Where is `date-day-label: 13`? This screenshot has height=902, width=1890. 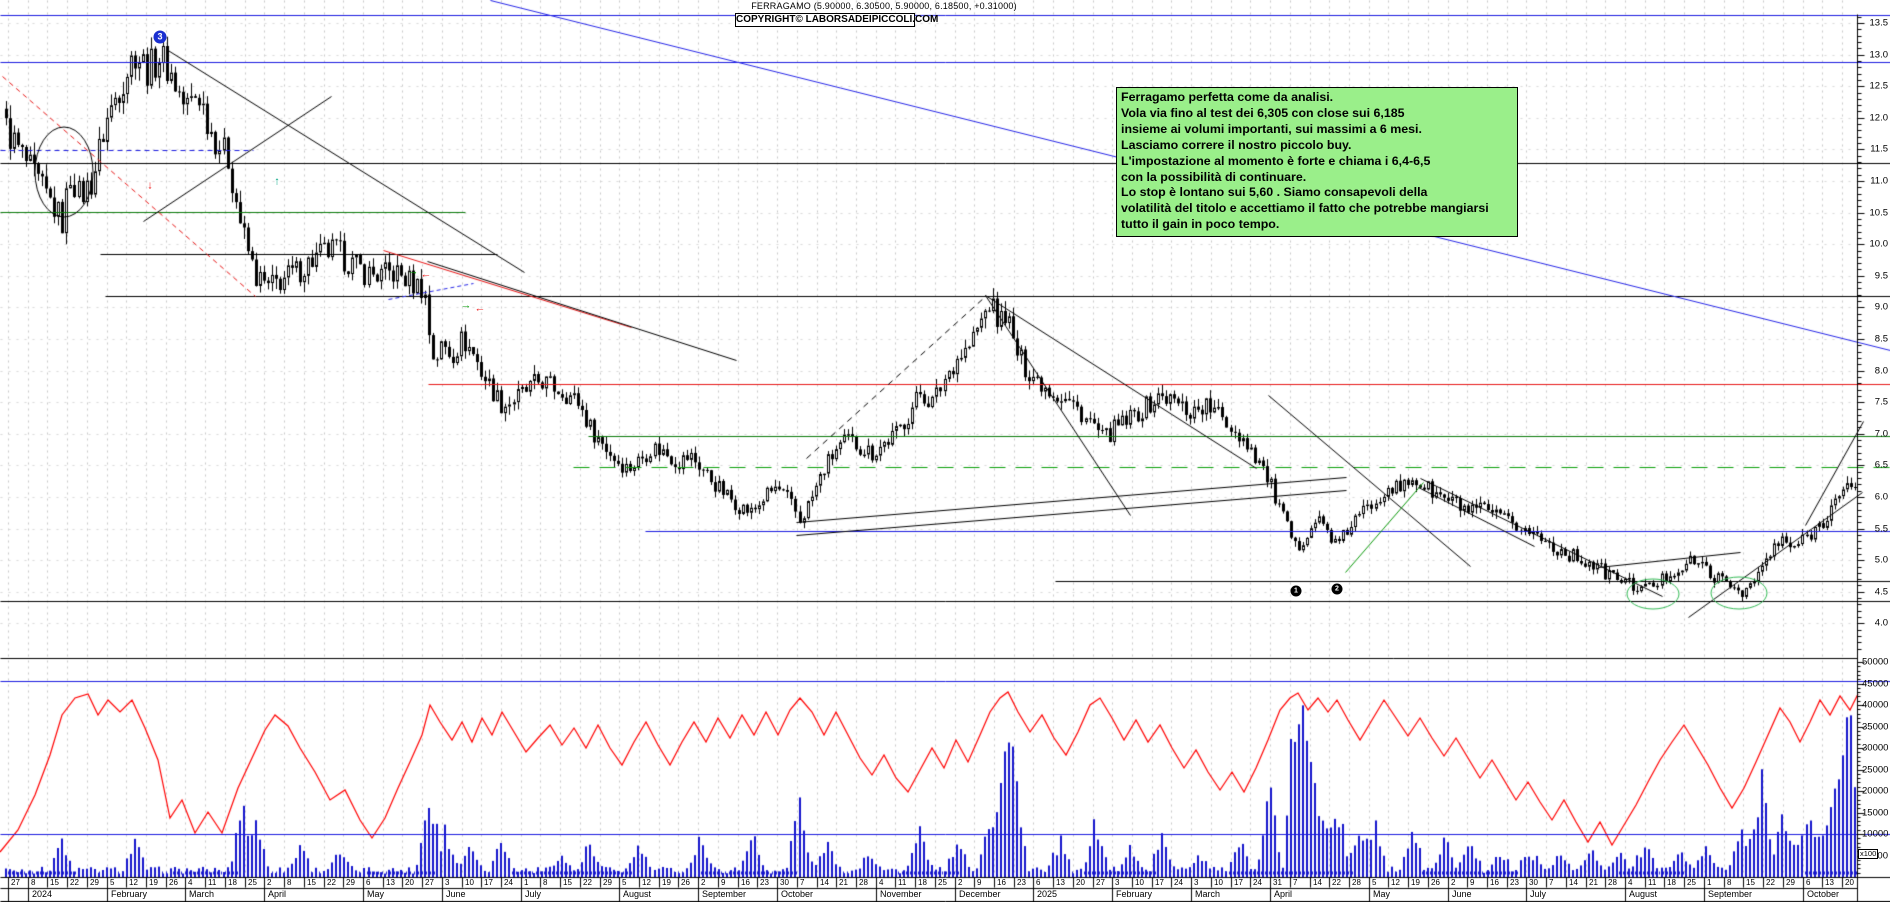 date-day-label: 13 is located at coordinates (390, 882).